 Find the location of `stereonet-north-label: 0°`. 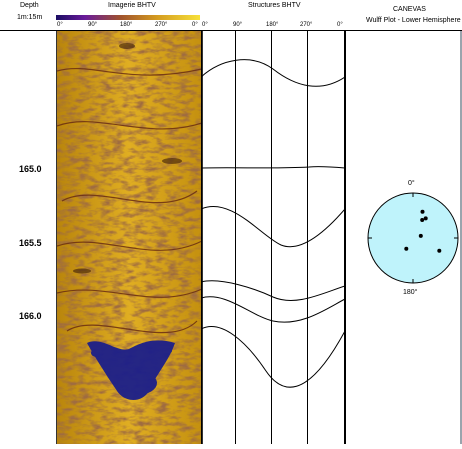

stereonet-north-label: 0° is located at coordinates (411, 183).